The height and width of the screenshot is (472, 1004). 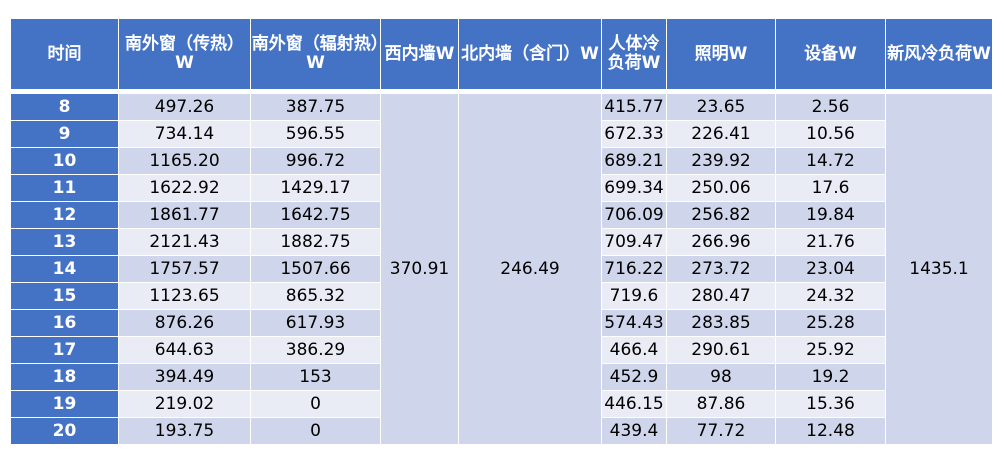 What do you see at coordinates (501, 431) in the screenshot?
I see `table-row: 20 193.75 0 439.4 77.72 12.48` at bounding box center [501, 431].